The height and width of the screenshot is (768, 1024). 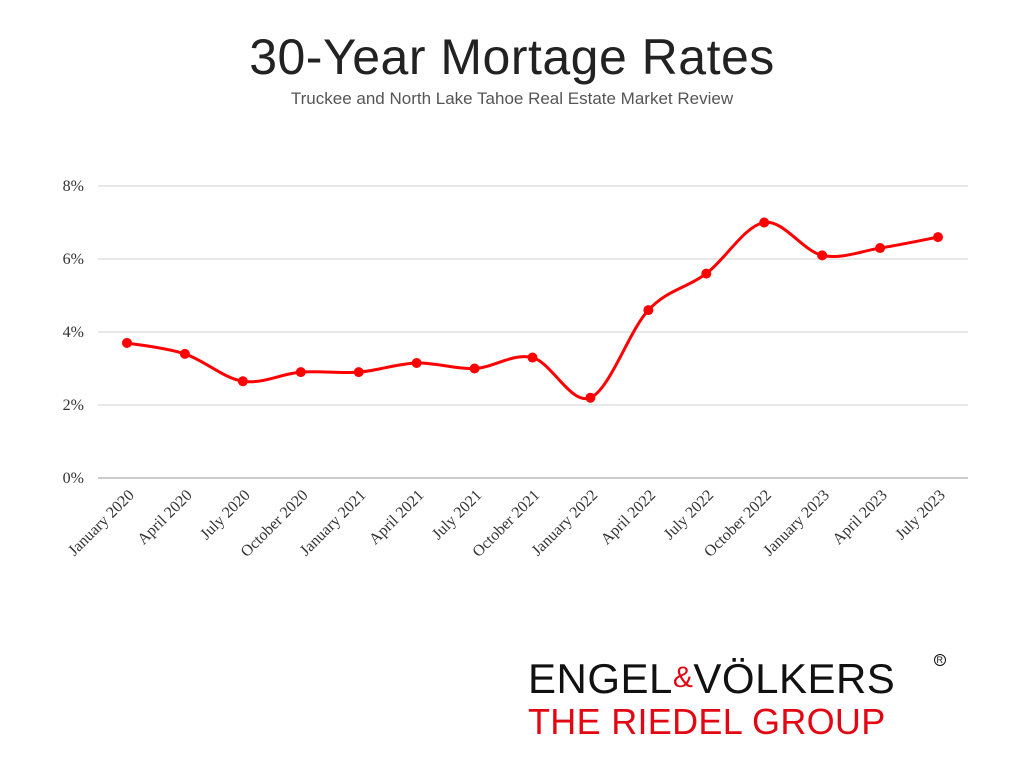 I want to click on x-tick-label: April 2020, so click(x=164, y=517).